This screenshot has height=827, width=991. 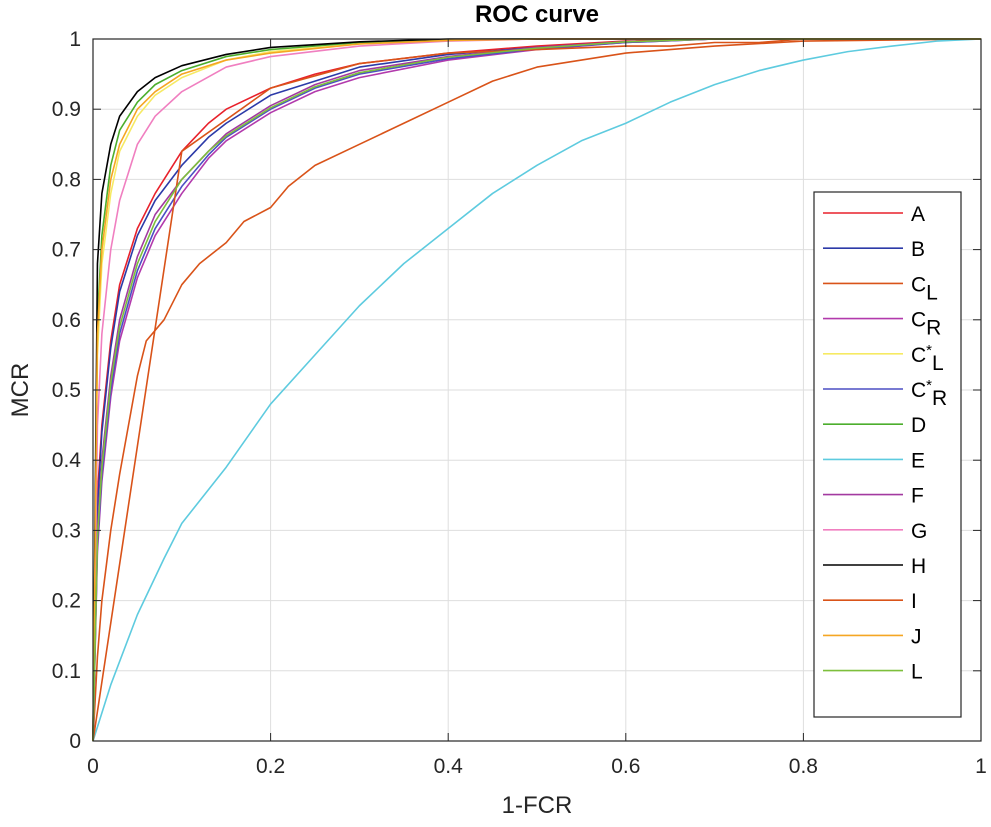 I want to click on legend-label-G: G, so click(x=919, y=531).